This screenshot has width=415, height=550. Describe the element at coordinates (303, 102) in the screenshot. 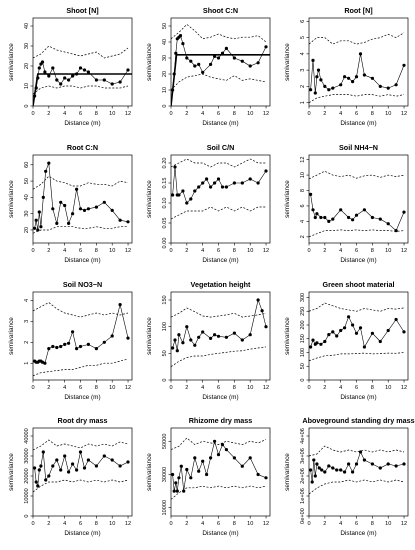

I see `y-tick-label: 1` at that location.